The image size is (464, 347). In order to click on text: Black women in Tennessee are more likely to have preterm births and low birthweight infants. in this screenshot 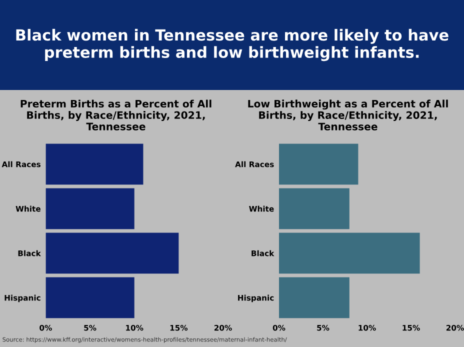, I will do `click(232, 45)`.